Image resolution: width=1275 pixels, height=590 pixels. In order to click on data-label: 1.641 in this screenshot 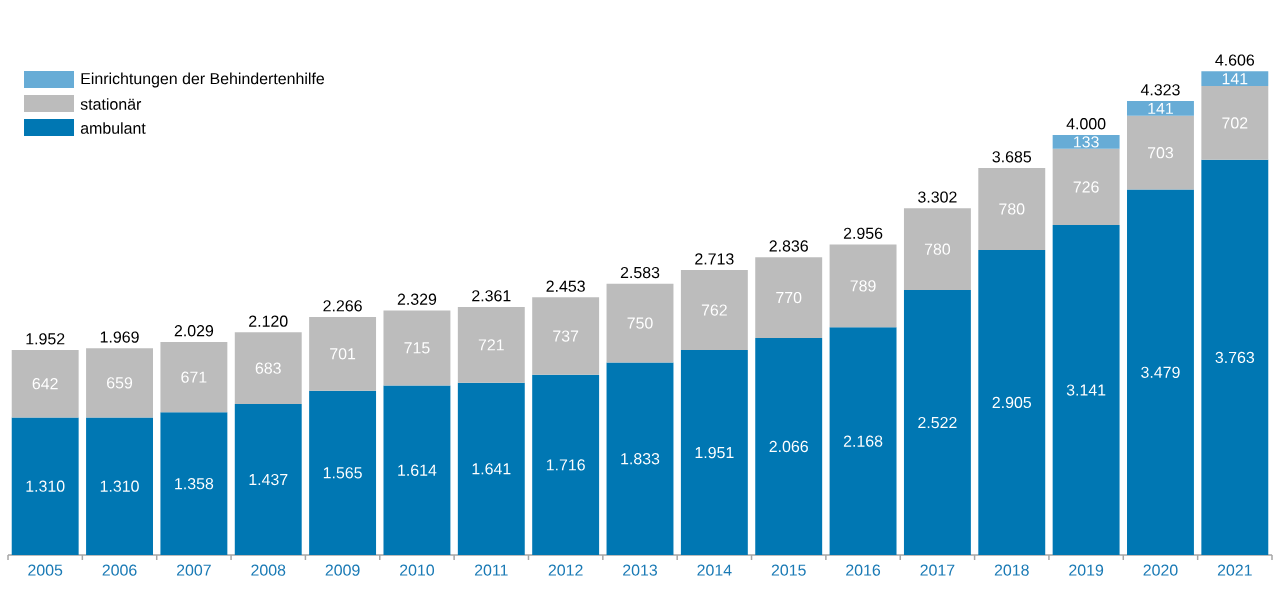, I will do `click(491, 469)`.